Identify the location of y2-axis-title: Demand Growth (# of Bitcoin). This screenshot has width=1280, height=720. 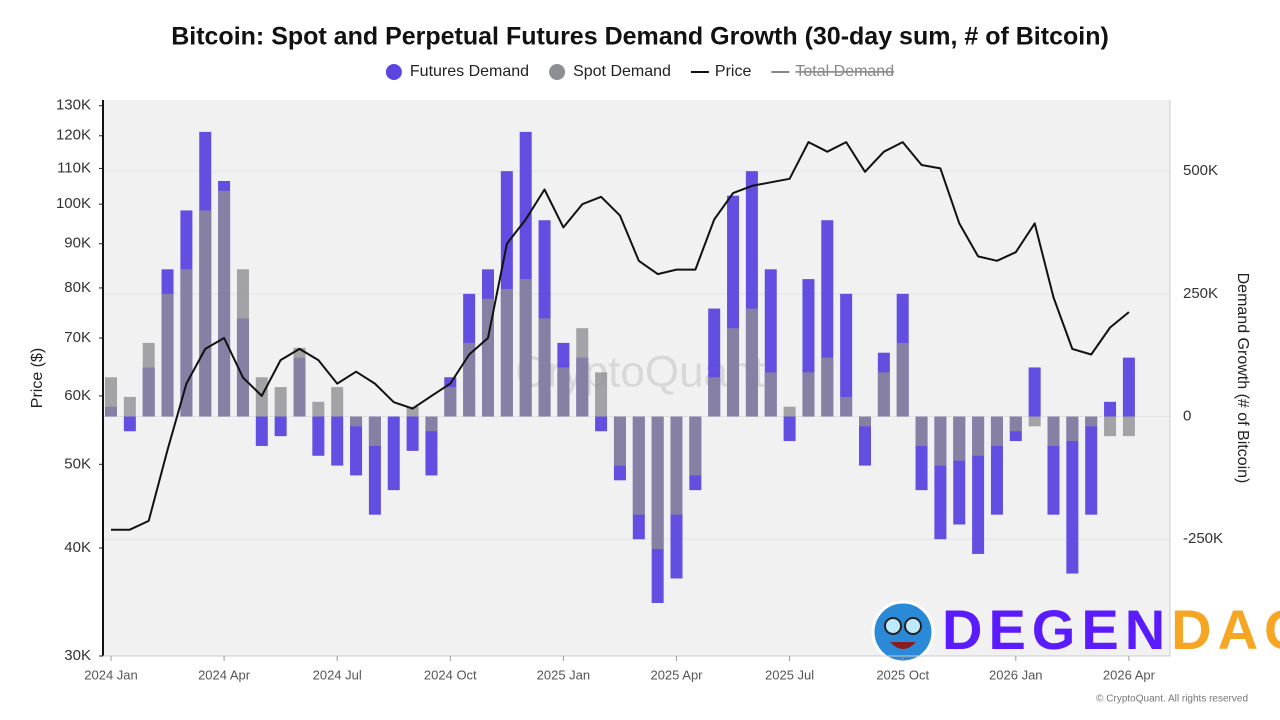
(1242, 378).